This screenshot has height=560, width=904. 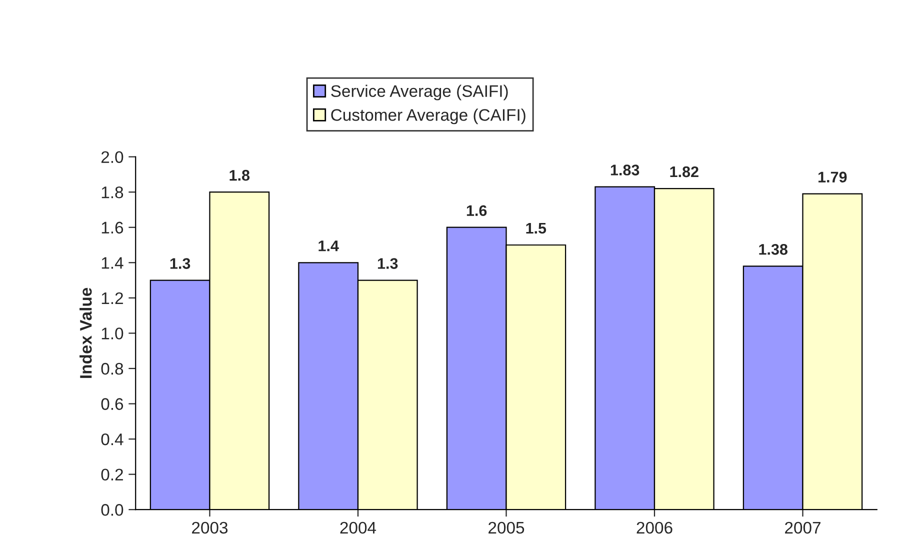 What do you see at coordinates (113, 228) in the screenshot?
I see `y-tick-label: 1.6` at bounding box center [113, 228].